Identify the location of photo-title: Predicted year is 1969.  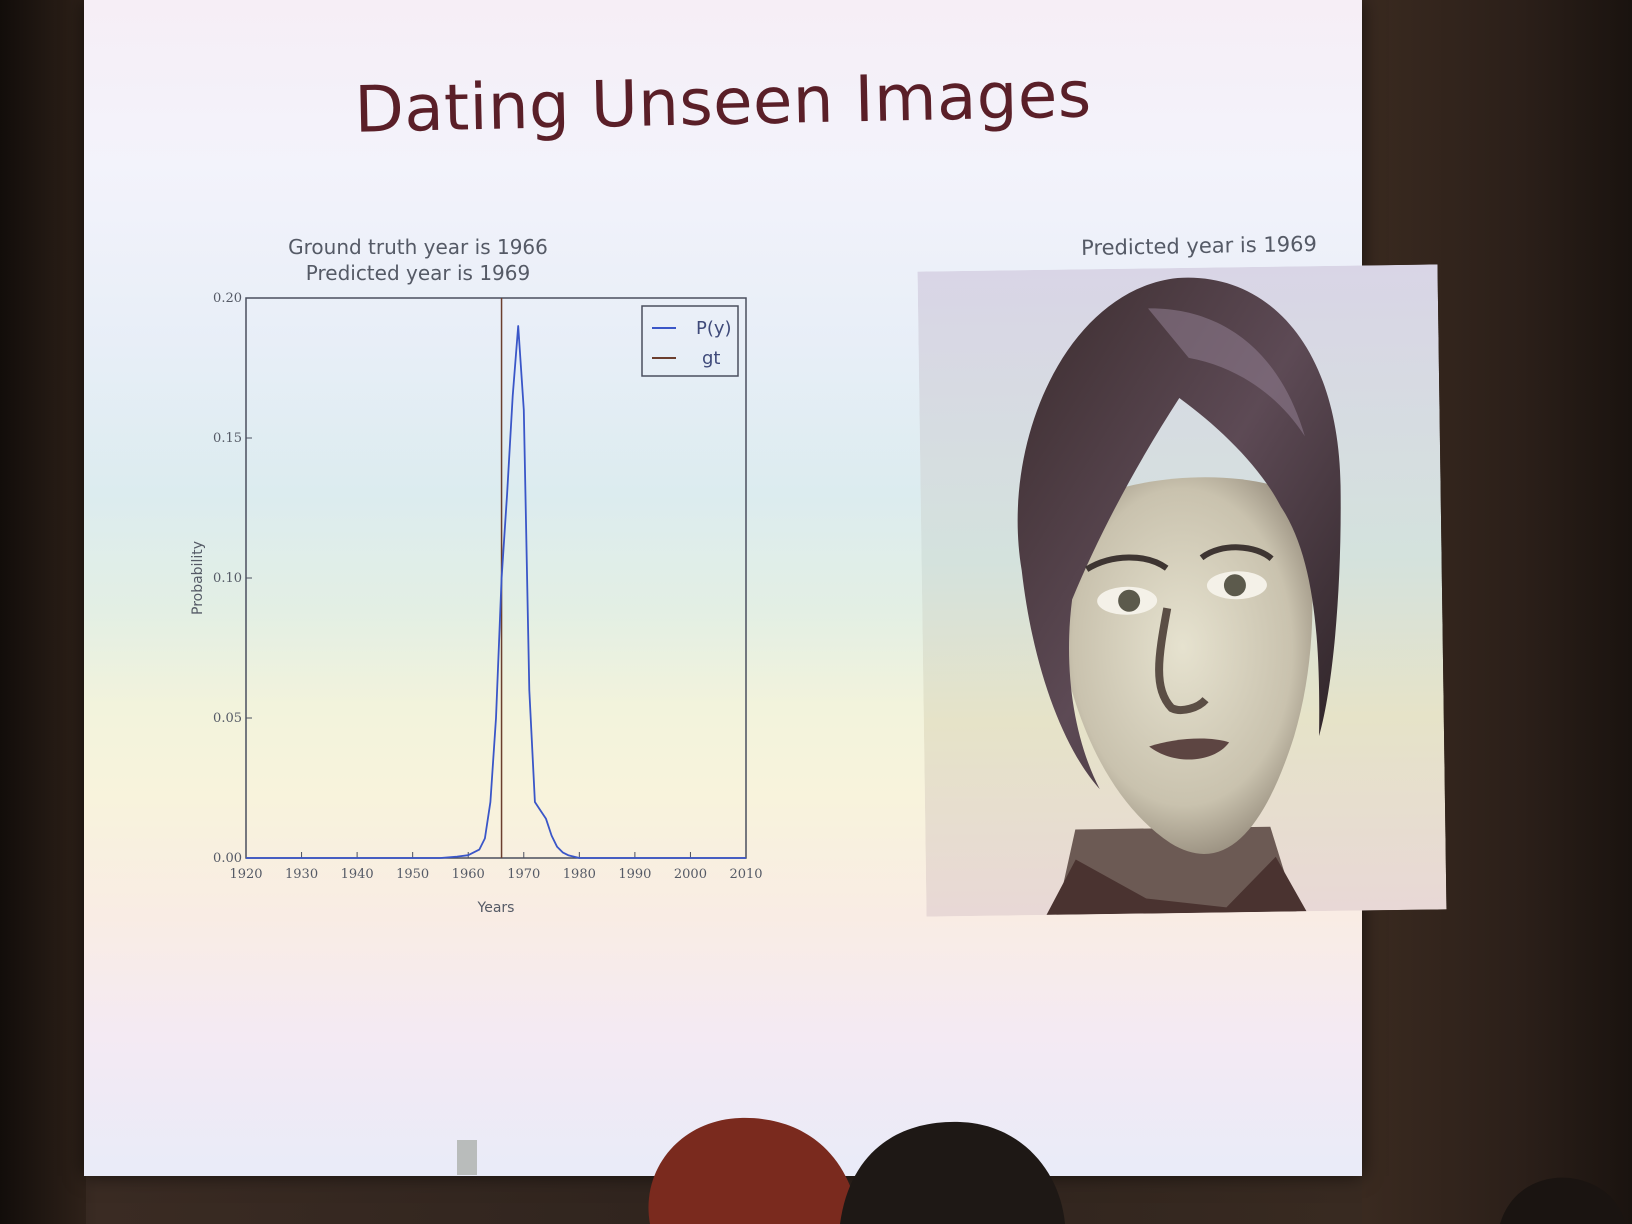
(1199, 246).